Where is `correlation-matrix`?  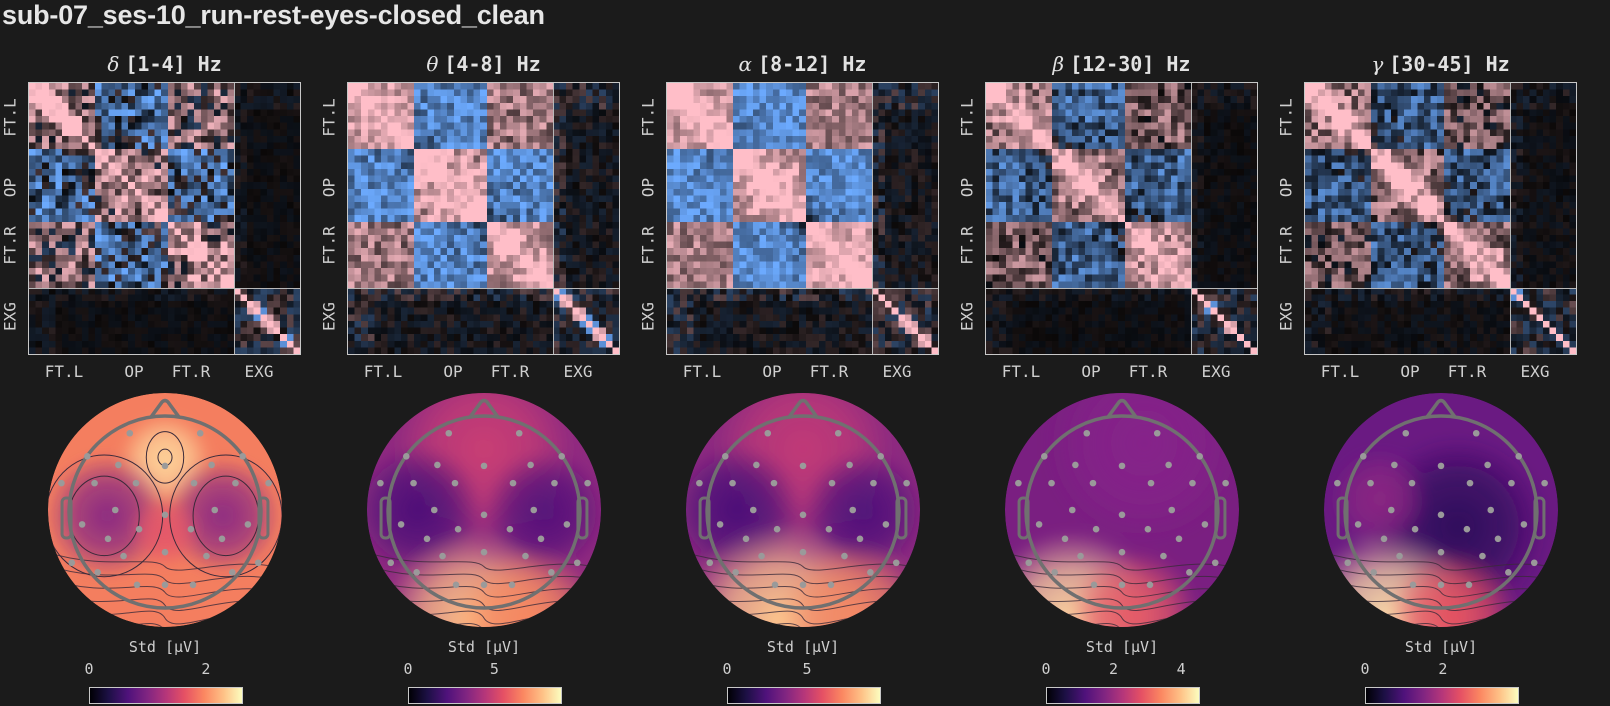 correlation-matrix is located at coordinates (483, 218).